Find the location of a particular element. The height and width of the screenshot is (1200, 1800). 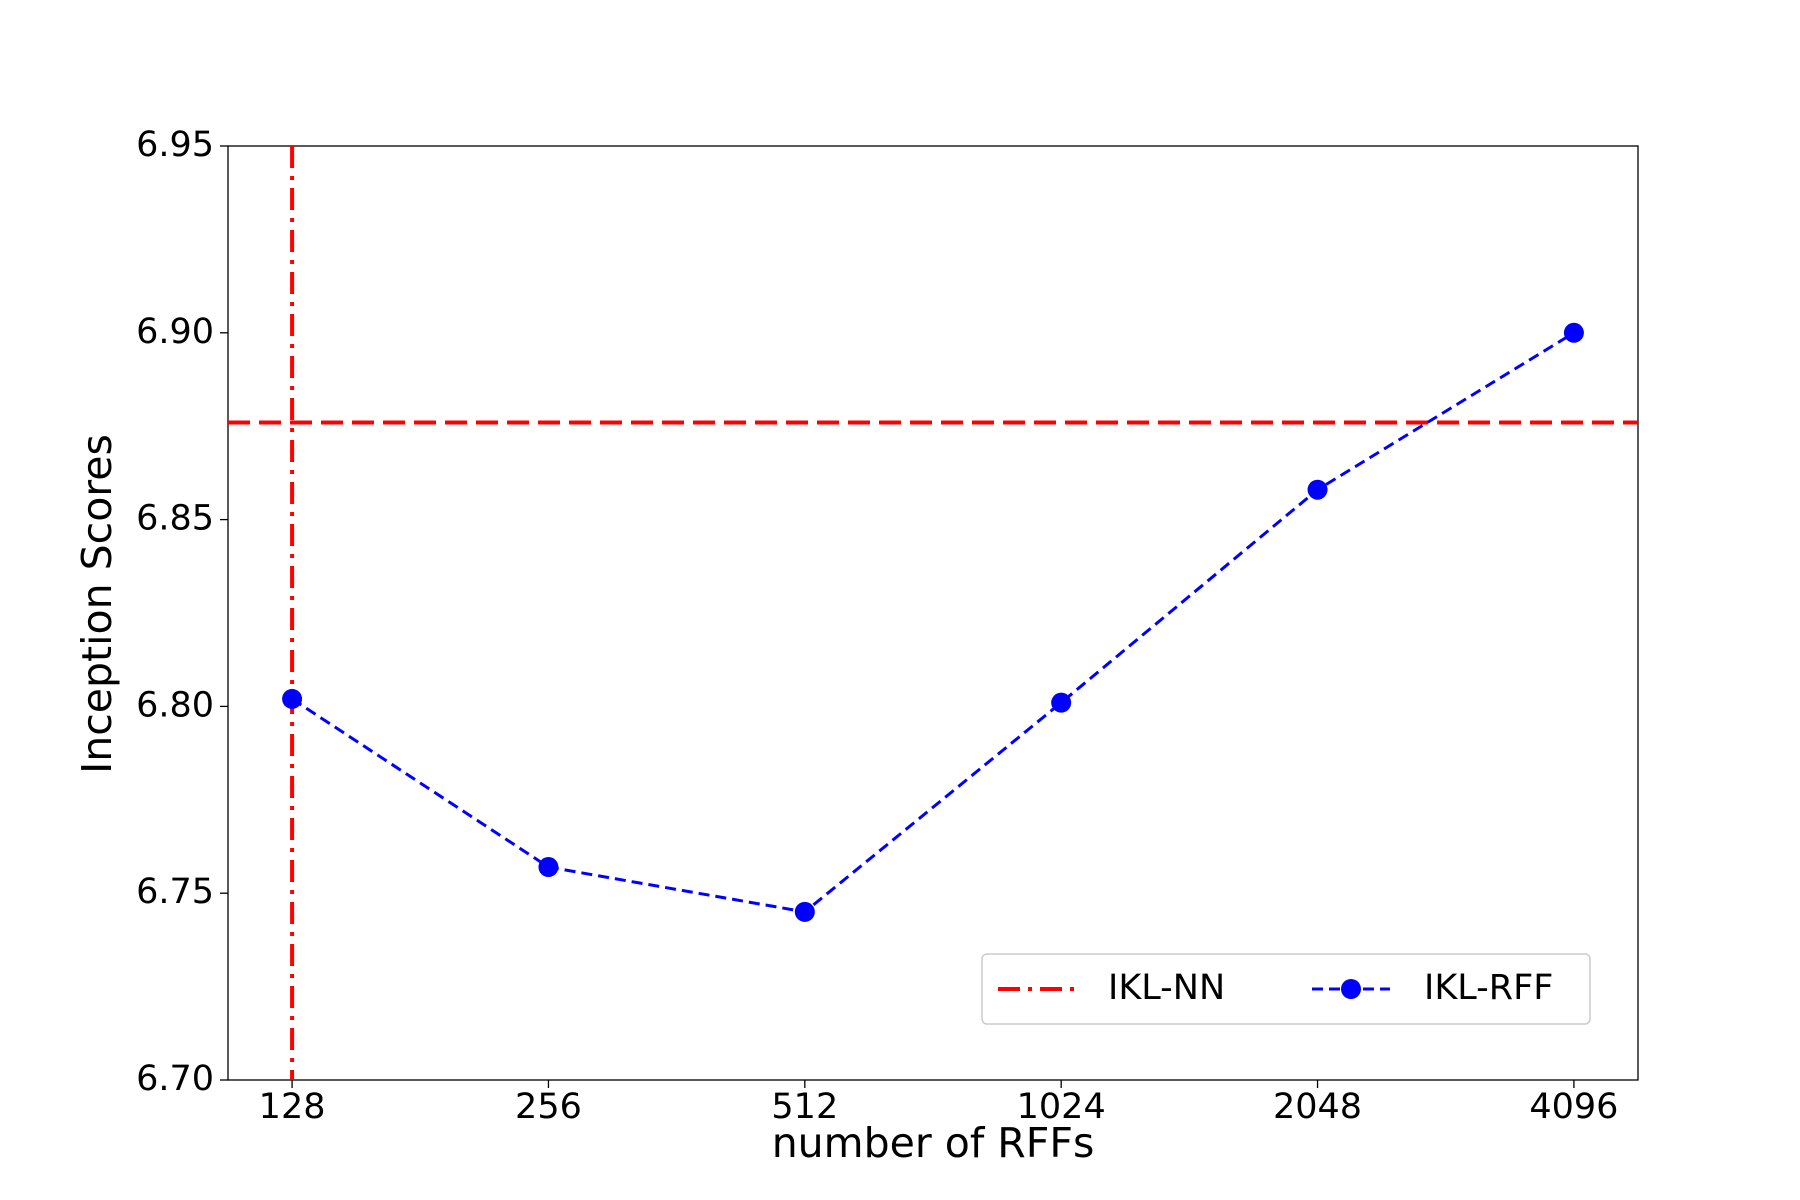

y-axis-label: Inception Scores is located at coordinates (97, 604).